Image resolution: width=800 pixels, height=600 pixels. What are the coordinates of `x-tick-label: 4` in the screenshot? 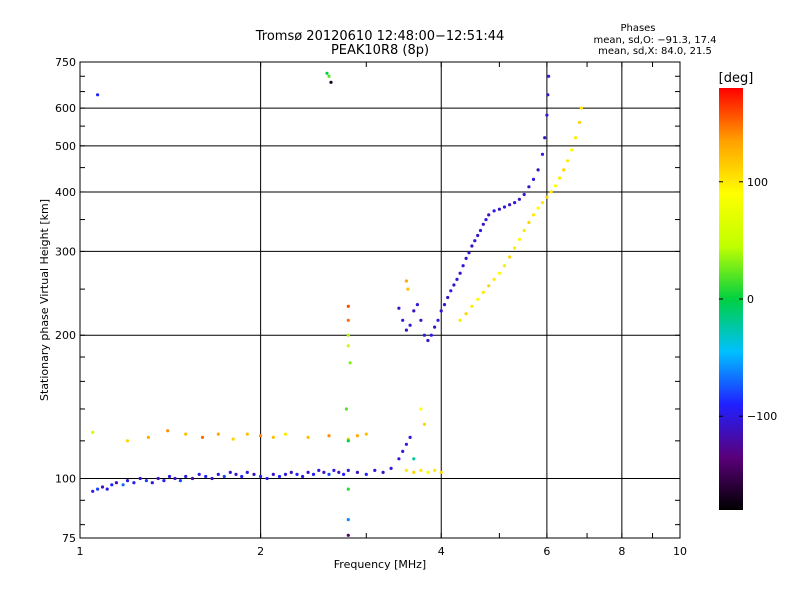 It's located at (441, 551).